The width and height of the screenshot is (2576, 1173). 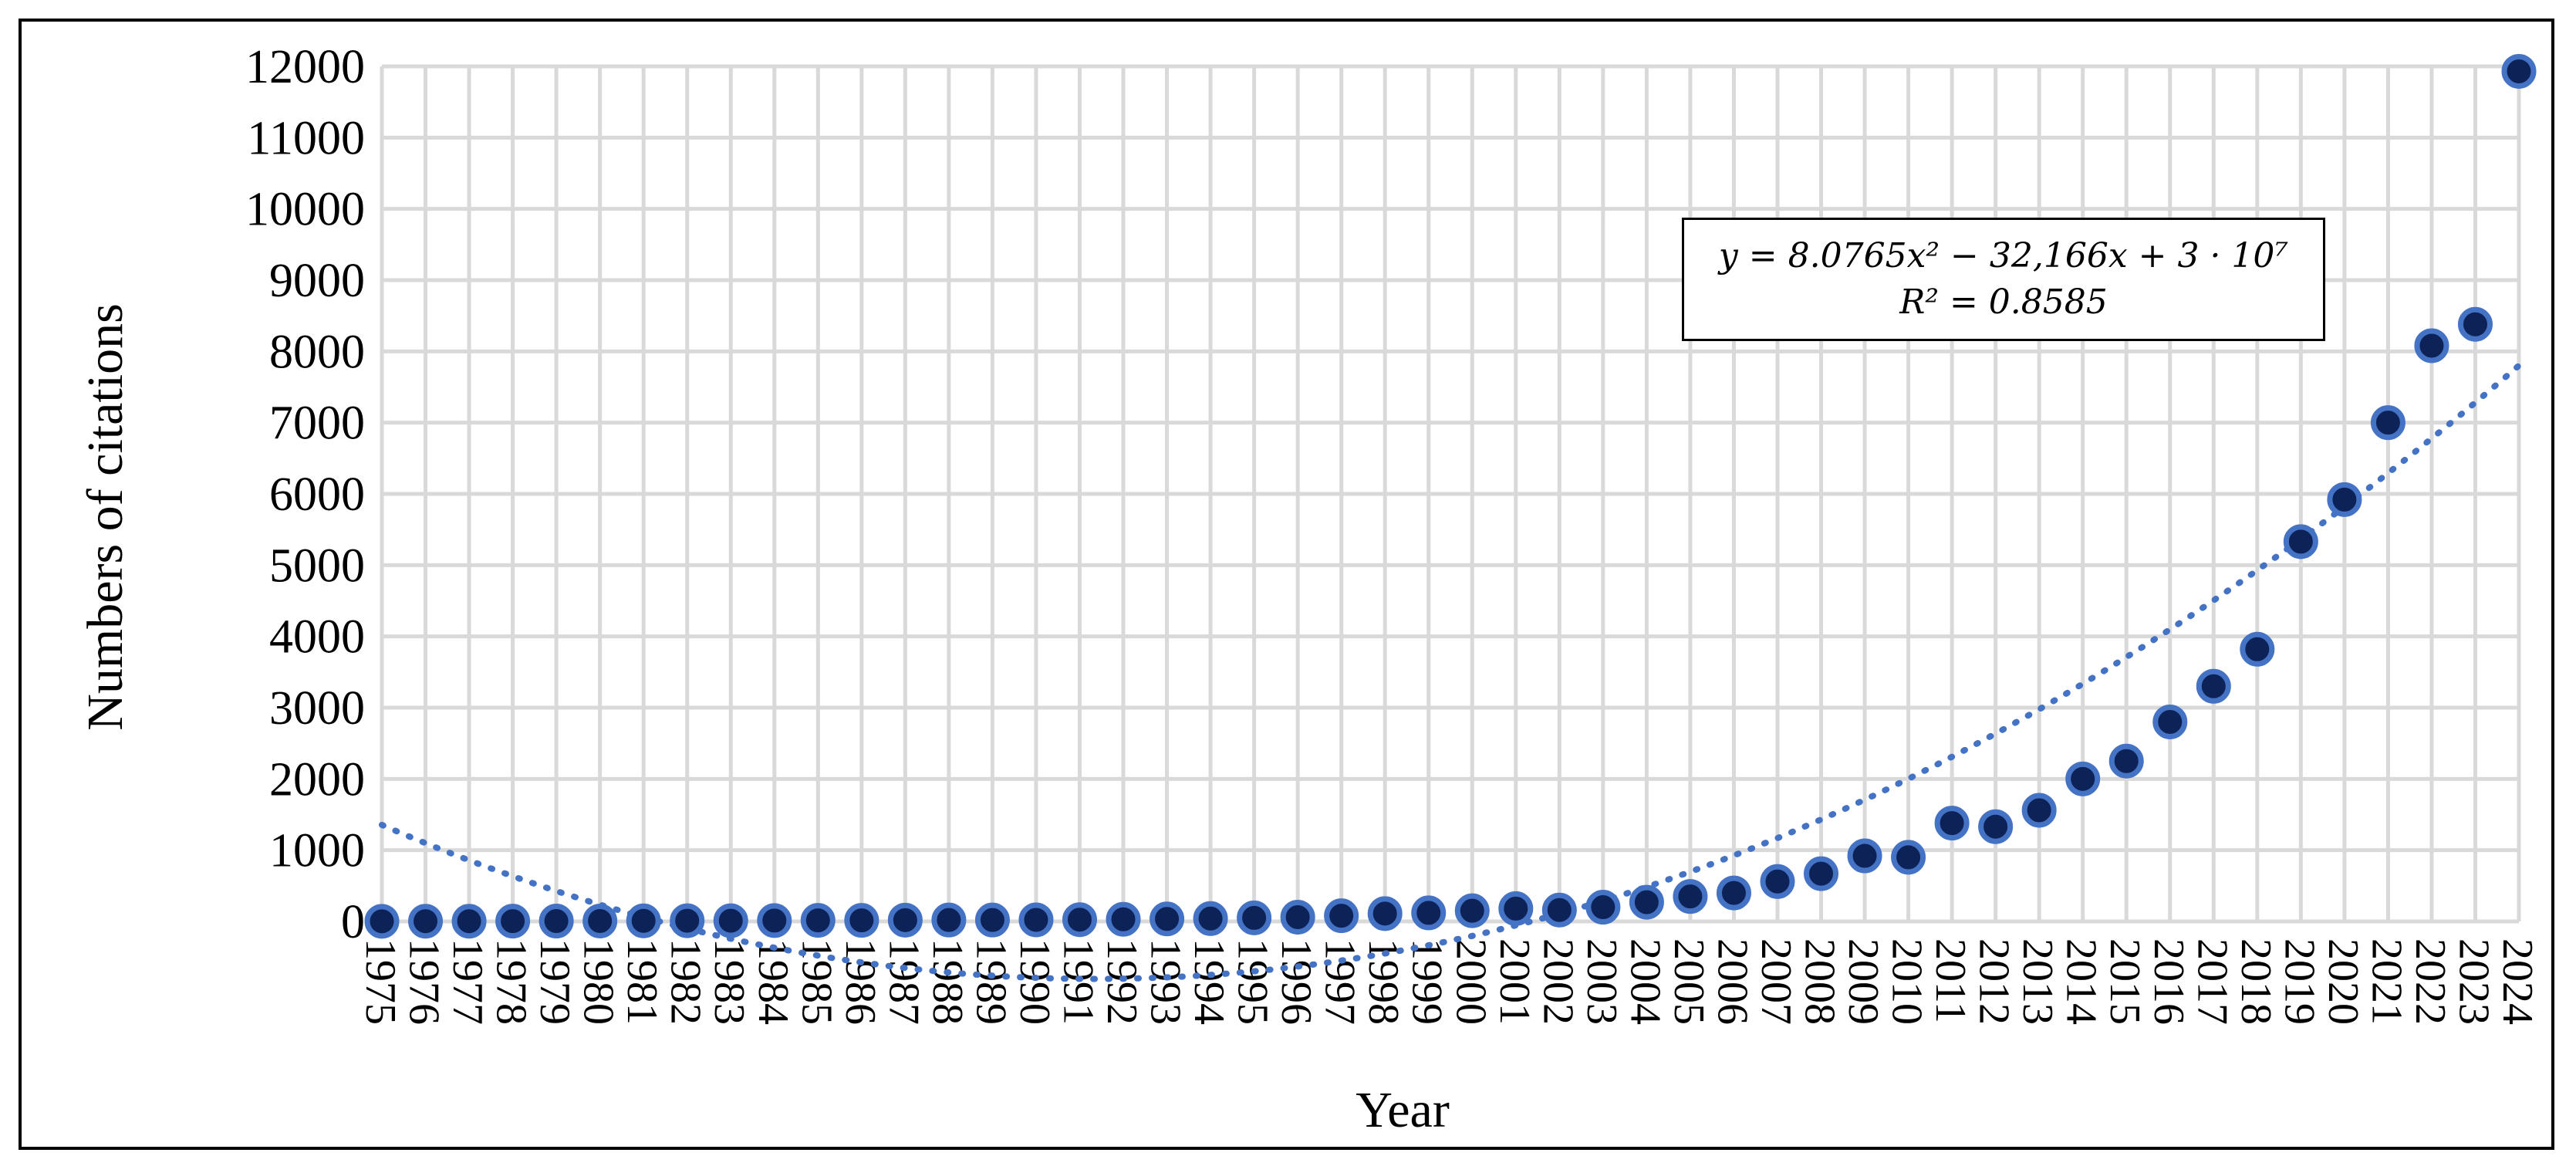 I want to click on y-tick-label: 5000, so click(x=317, y=565).